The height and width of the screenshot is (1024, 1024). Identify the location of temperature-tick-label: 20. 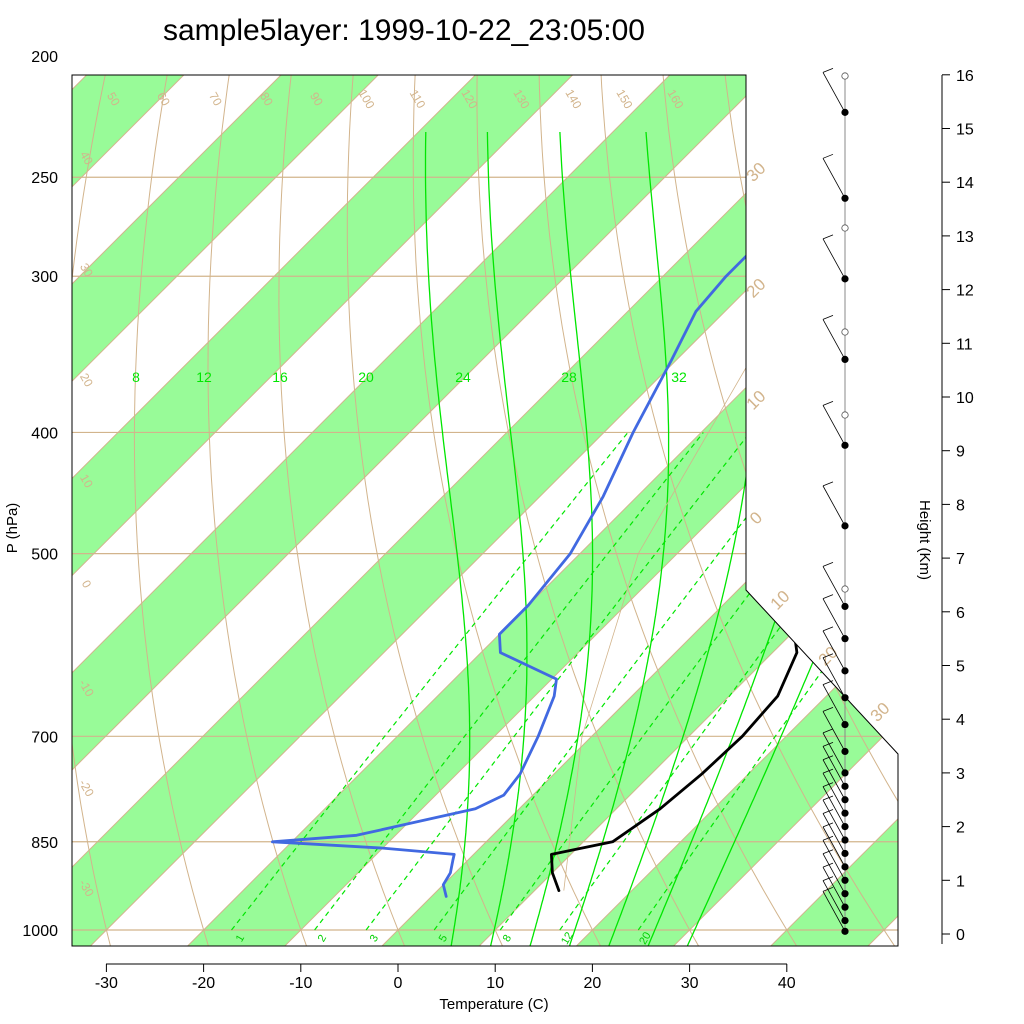
(593, 983).